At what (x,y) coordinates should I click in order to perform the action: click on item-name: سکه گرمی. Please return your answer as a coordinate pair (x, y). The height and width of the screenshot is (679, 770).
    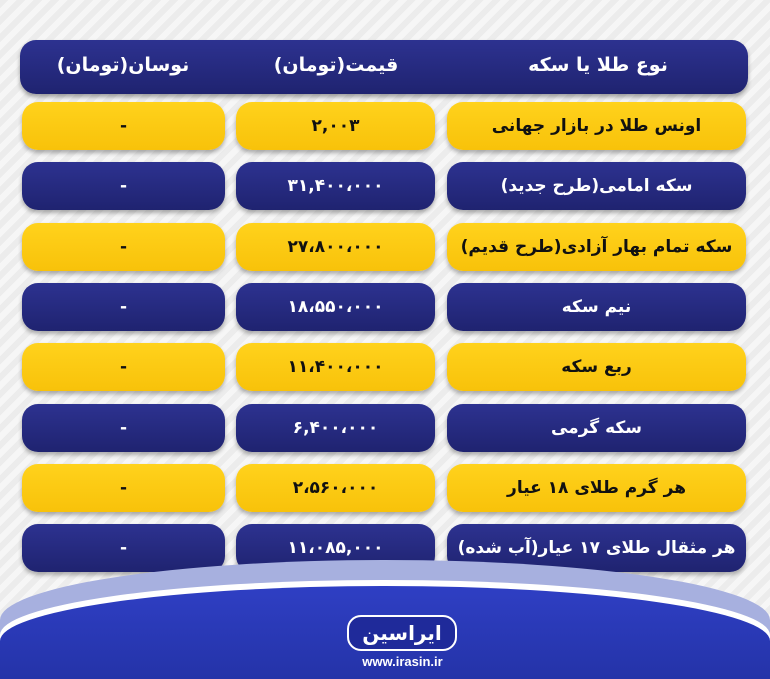
    Looking at the image, I should click on (596, 427).